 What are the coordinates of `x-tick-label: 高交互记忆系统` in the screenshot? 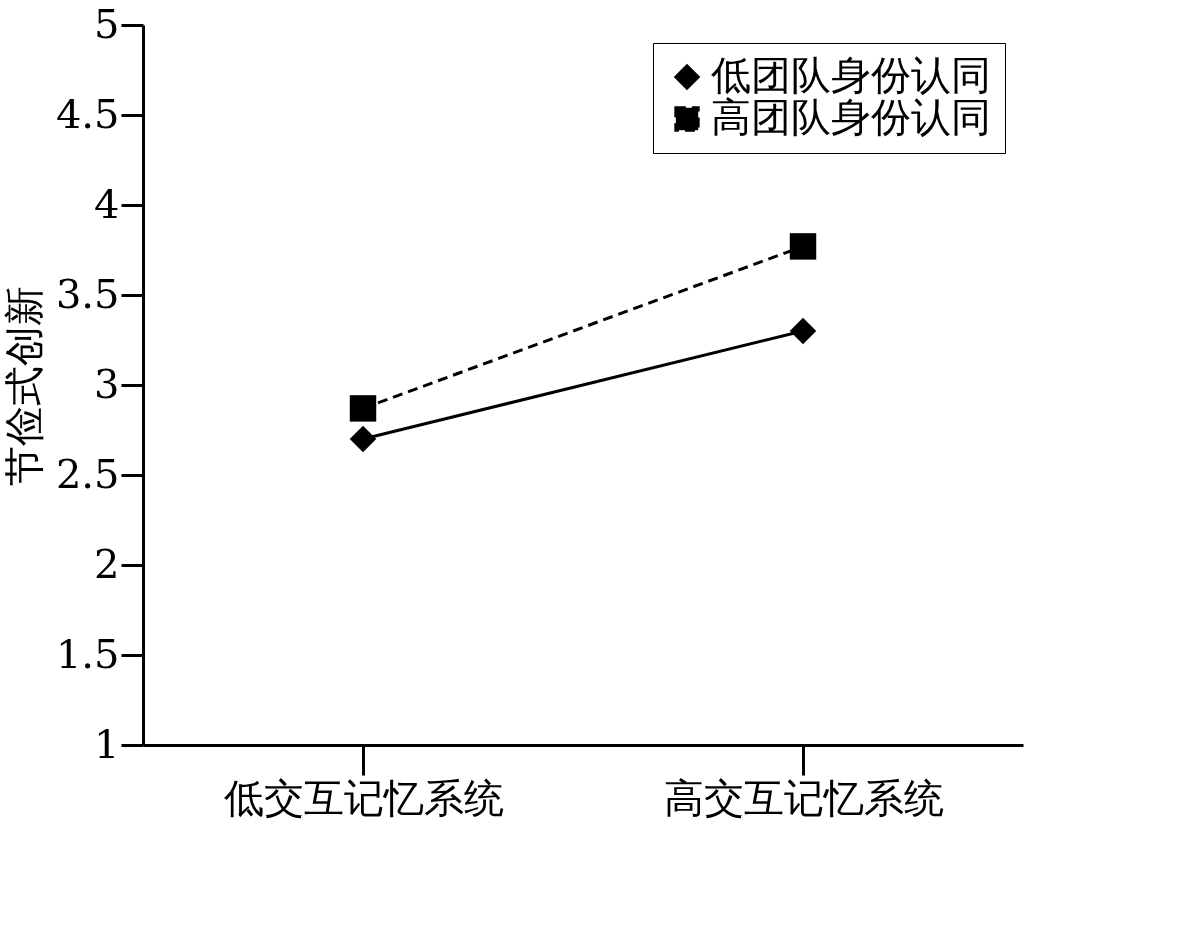 It's located at (803, 797).